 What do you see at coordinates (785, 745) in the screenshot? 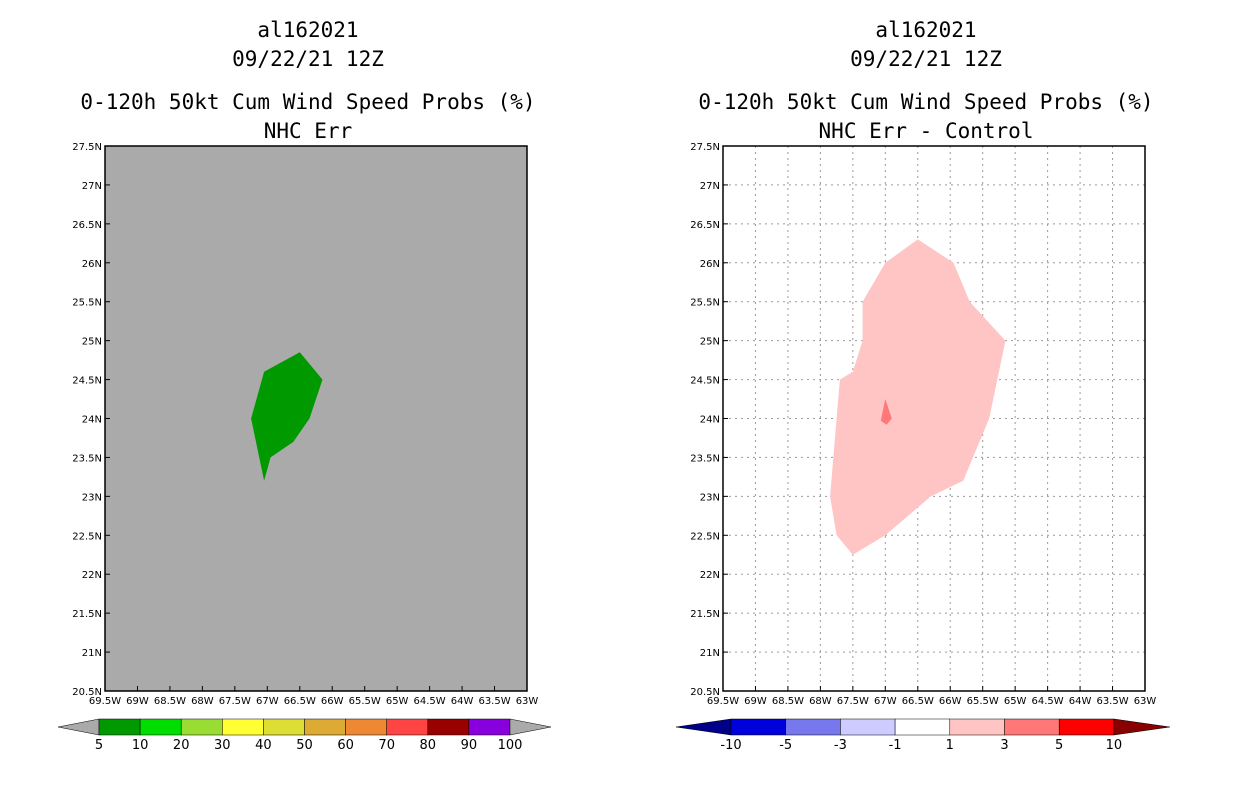
I see `colorbar-label: -5` at bounding box center [785, 745].